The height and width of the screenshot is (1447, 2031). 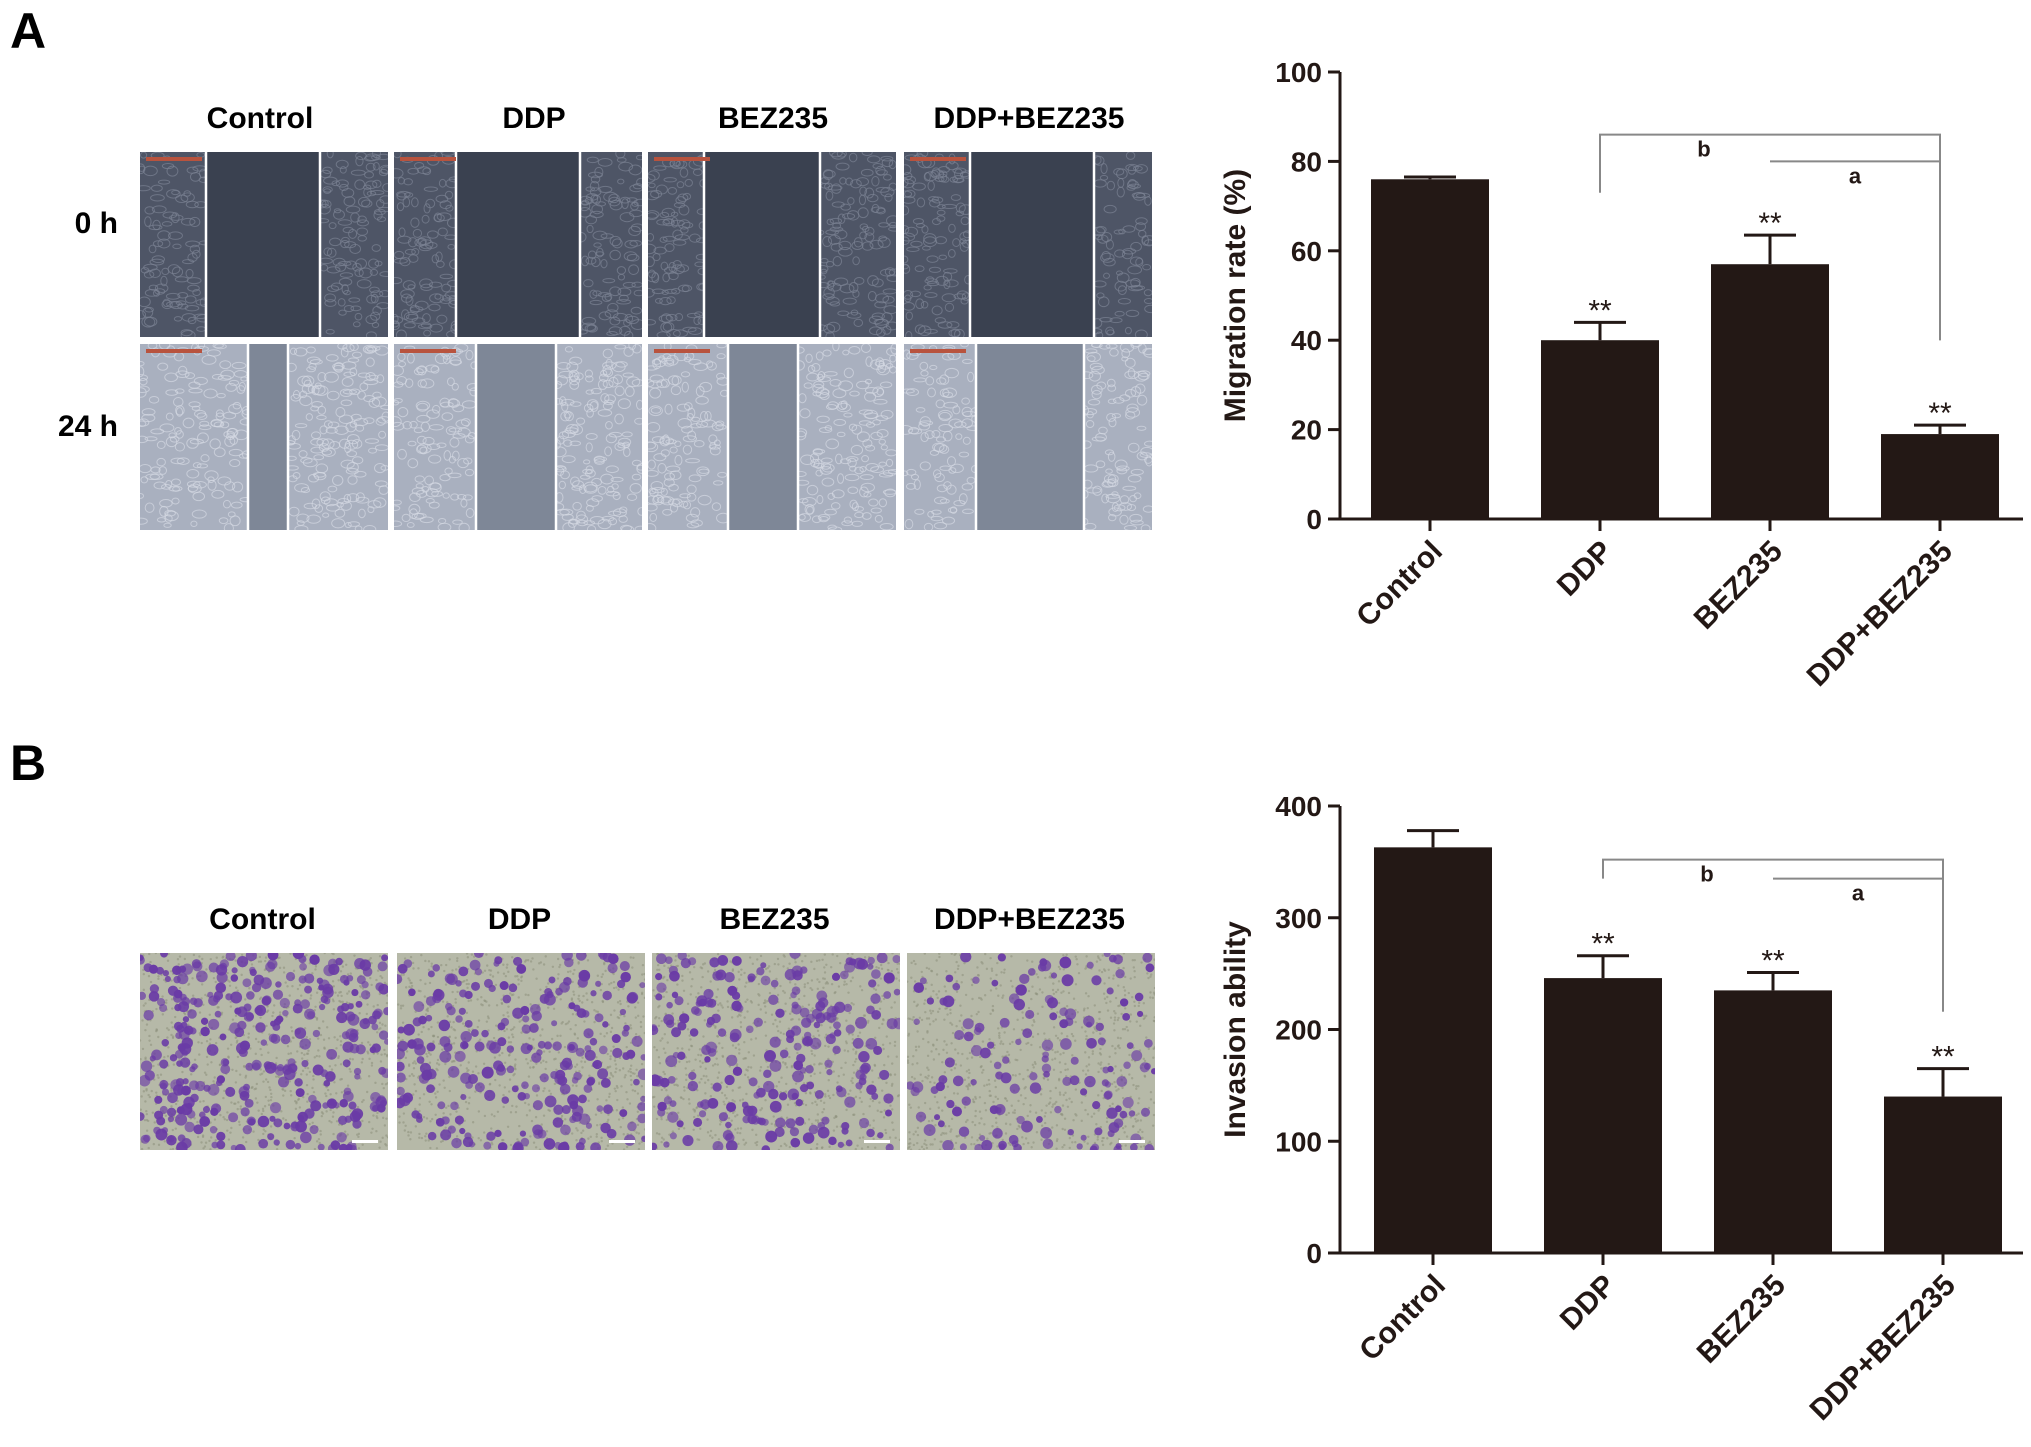 I want to click on chart2-bracket-label-b: b, so click(x=1706, y=874).